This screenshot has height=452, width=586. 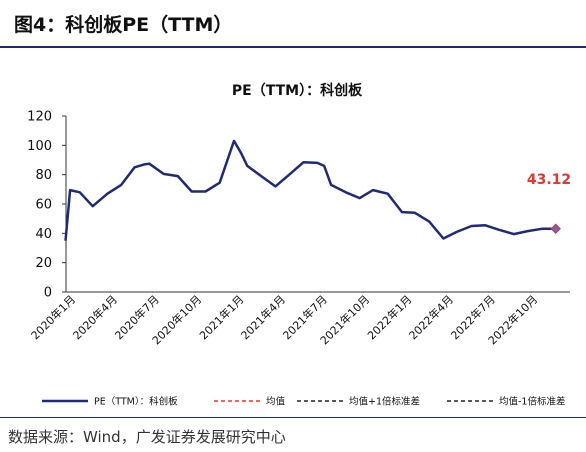 What do you see at coordinates (147, 437) in the screenshot?
I see `source-note: 数据来源：Wind，广发证券发展研究中心` at bounding box center [147, 437].